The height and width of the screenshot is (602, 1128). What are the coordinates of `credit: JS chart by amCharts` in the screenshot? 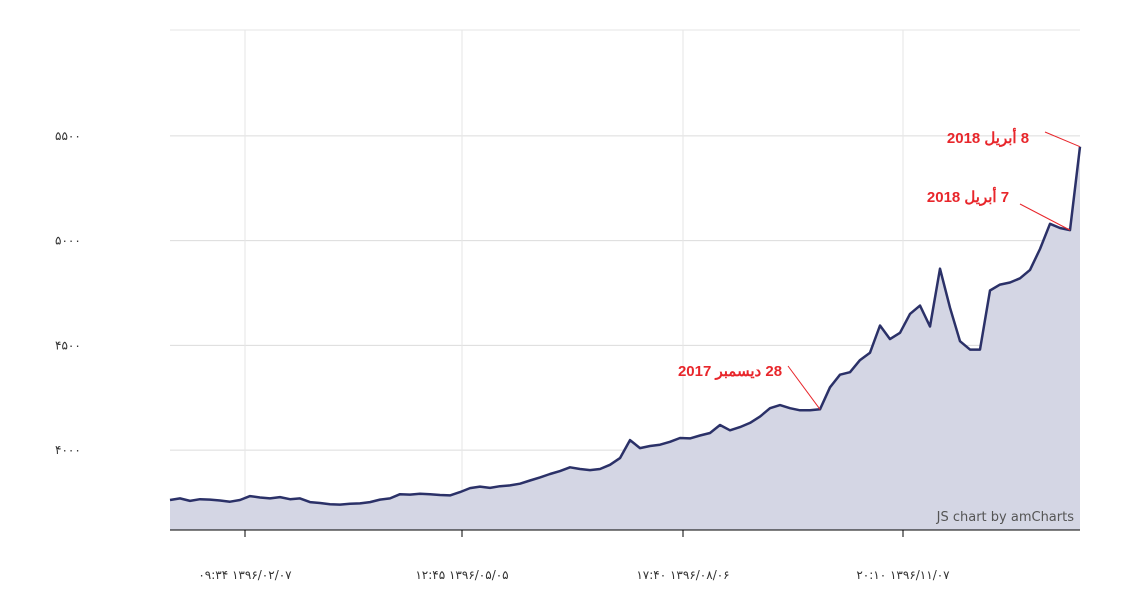 It's located at (1005, 517).